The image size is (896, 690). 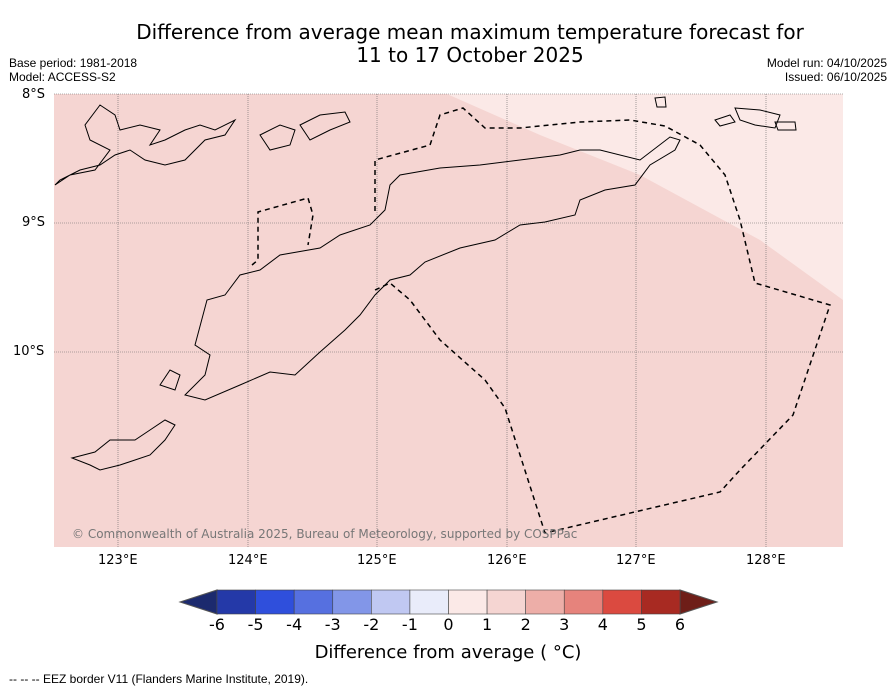 I want to click on colorbar-tick: 0, so click(x=448, y=624).